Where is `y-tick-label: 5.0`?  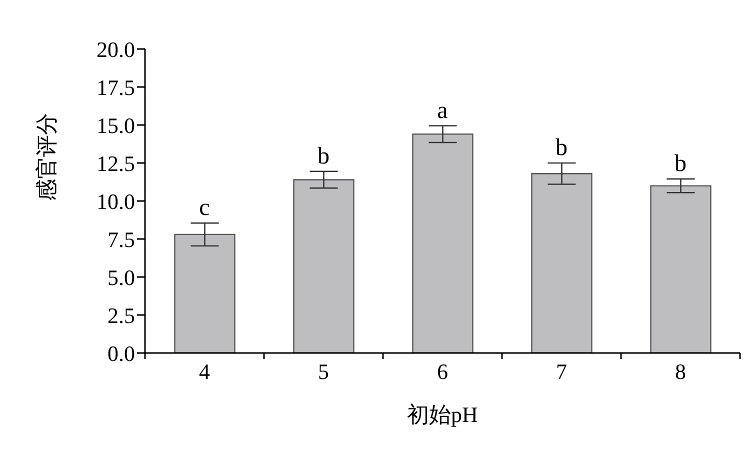 y-tick-label: 5.0 is located at coordinates (121, 277).